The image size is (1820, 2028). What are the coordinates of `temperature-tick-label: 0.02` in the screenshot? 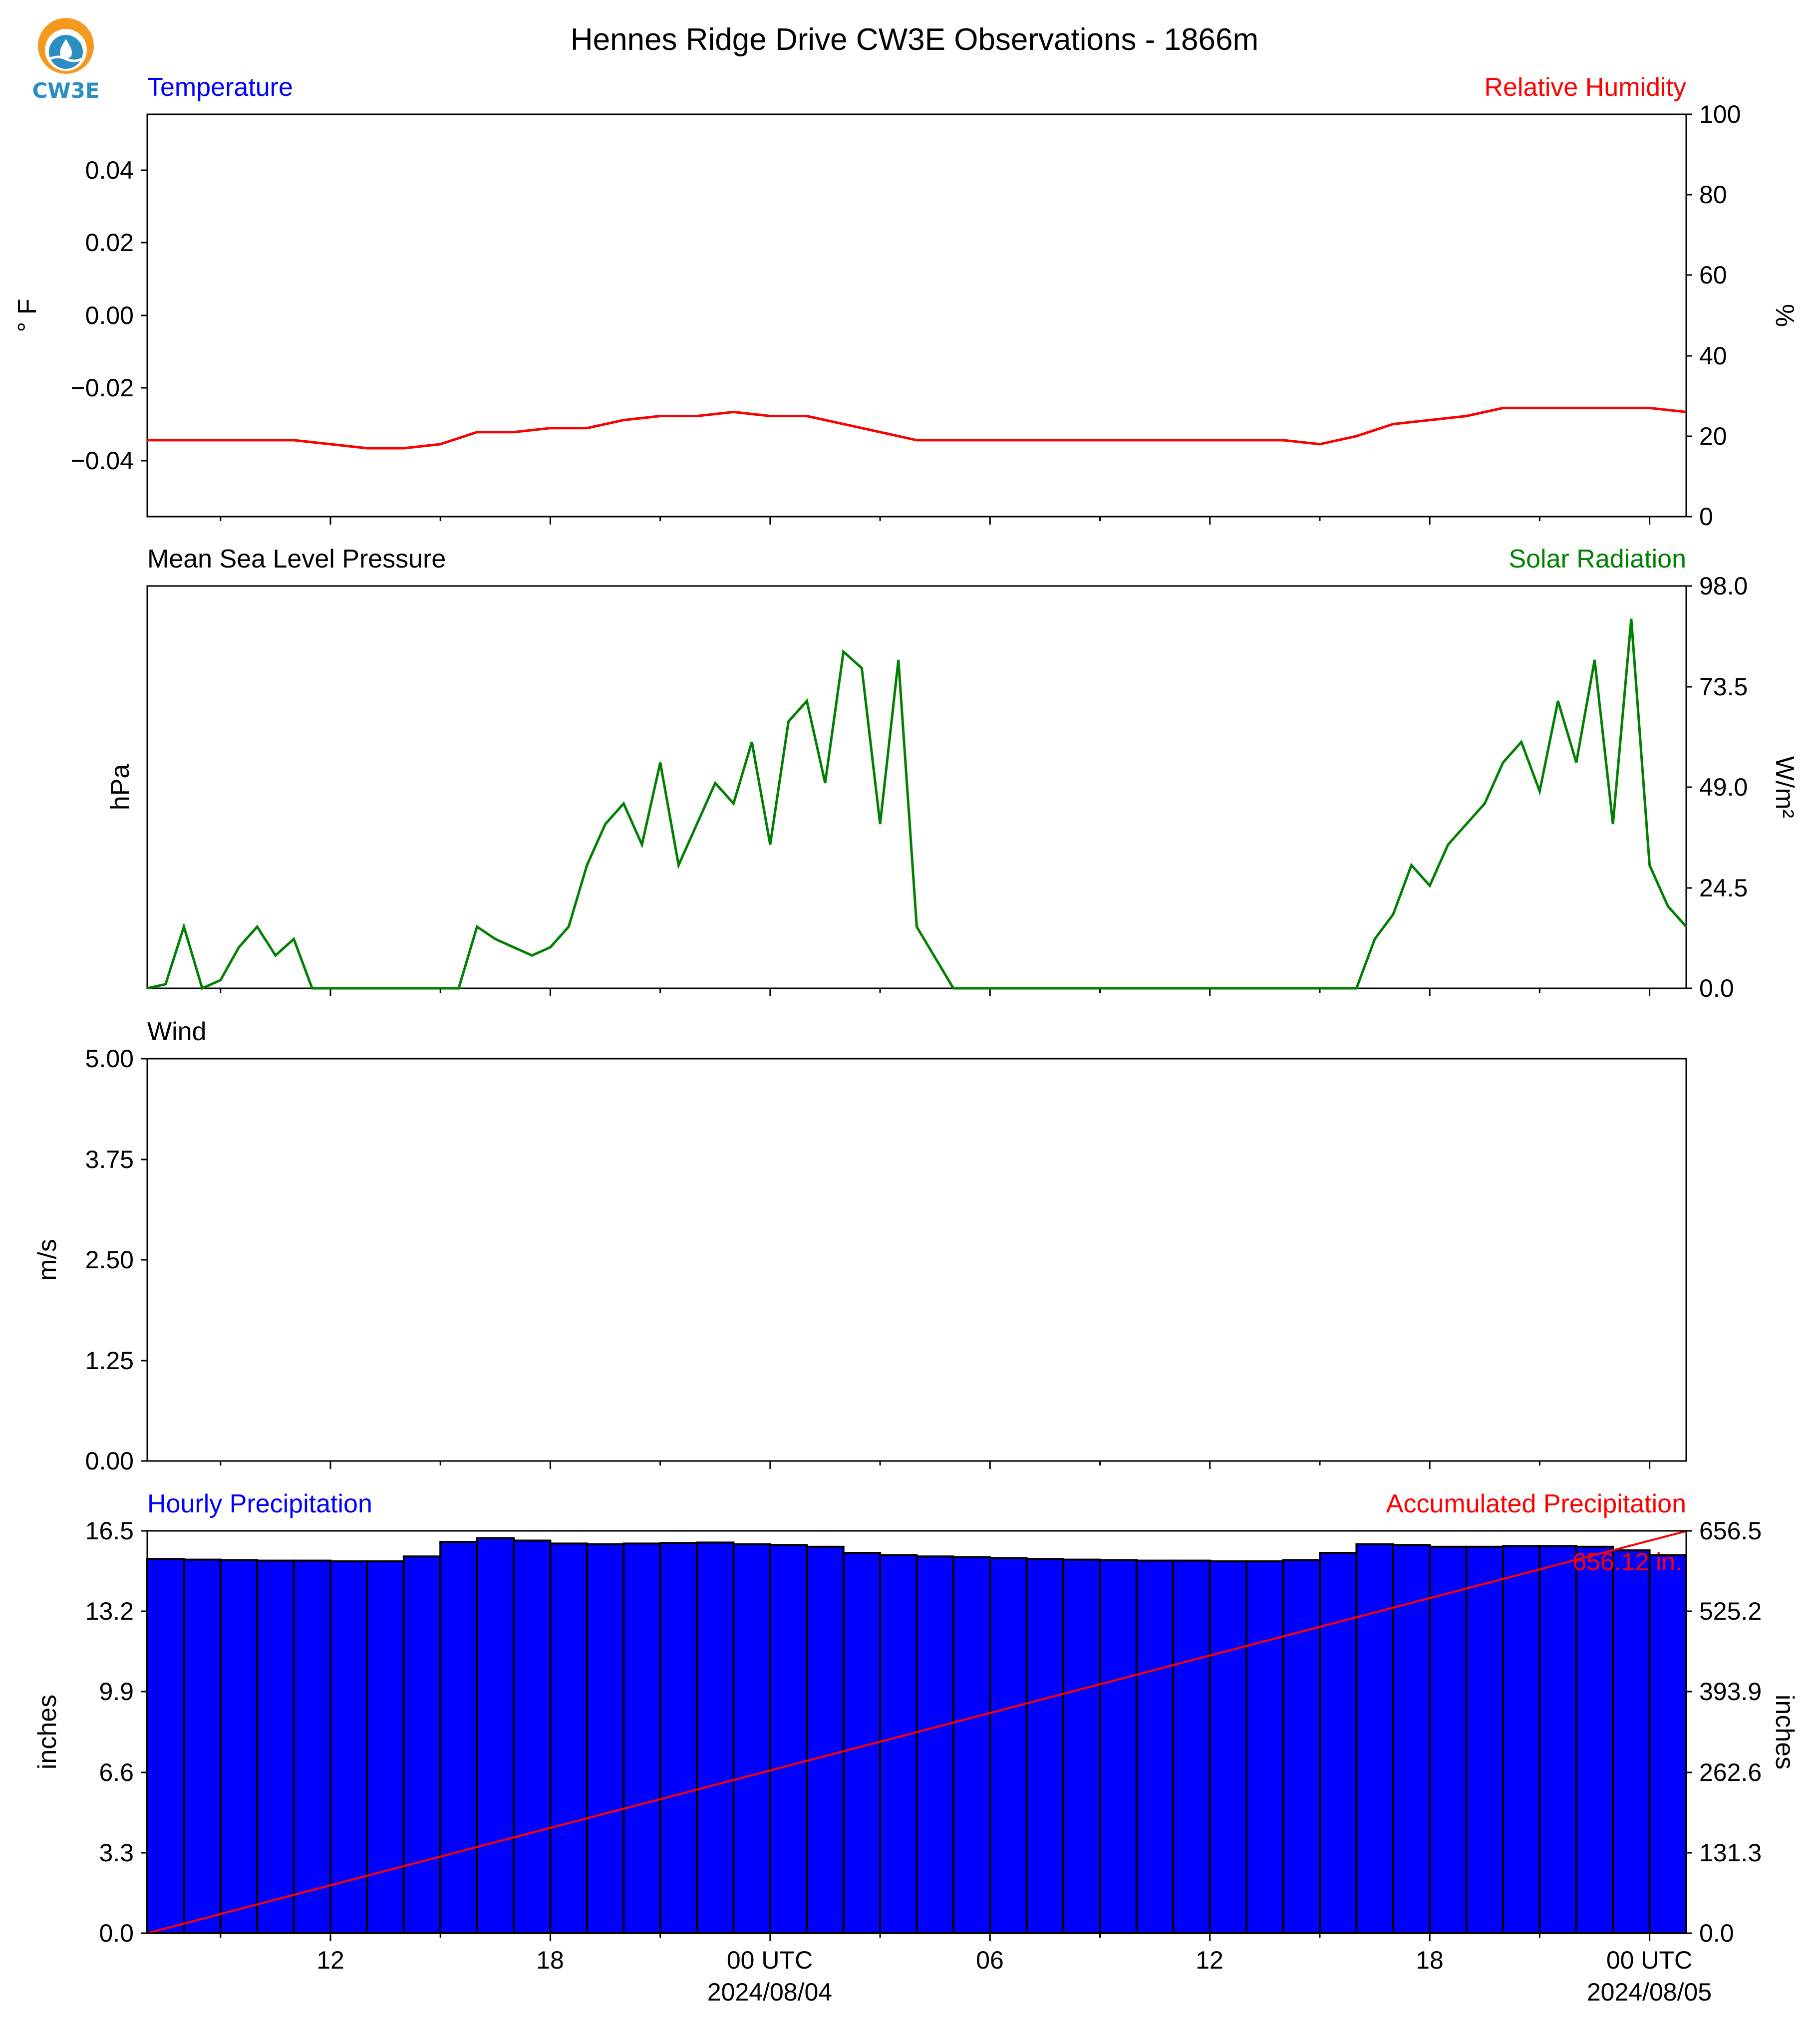 It's located at (109, 243).